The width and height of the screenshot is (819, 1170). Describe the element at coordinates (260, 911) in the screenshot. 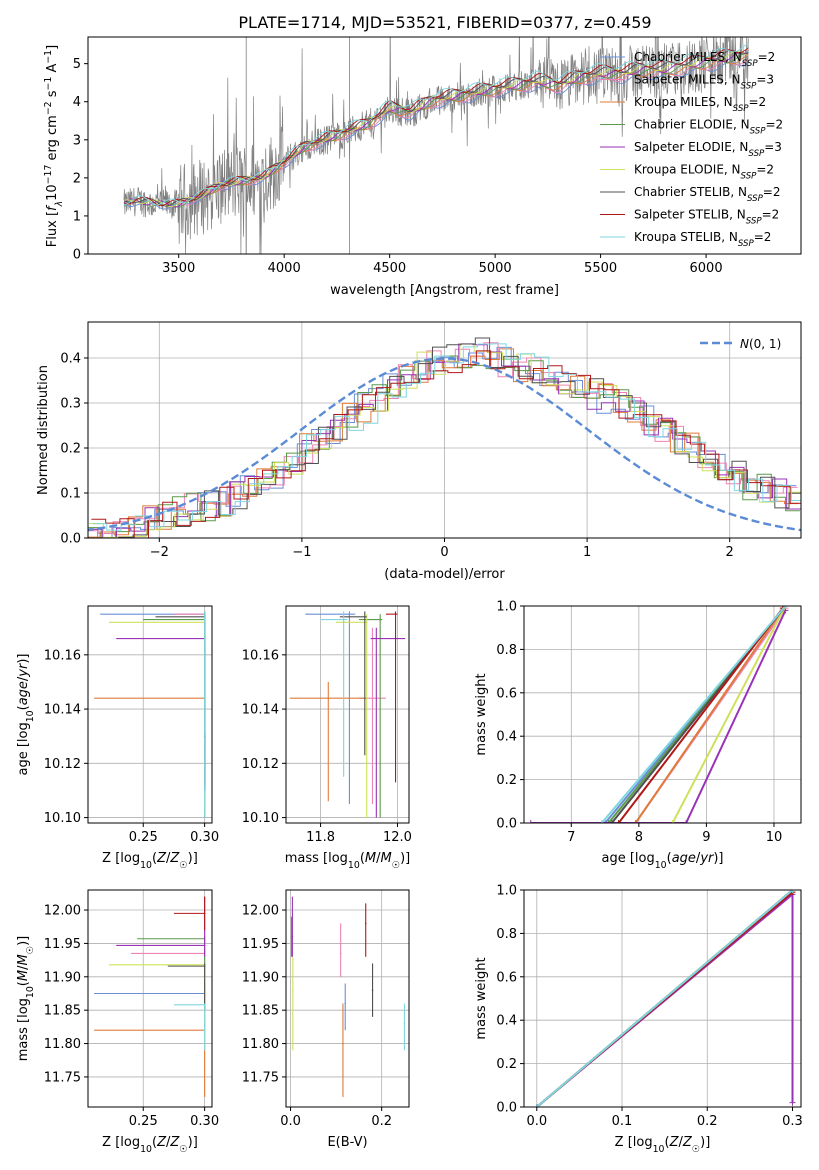

I see `mass-vs-EBV-ytick-label: 12.00` at that location.